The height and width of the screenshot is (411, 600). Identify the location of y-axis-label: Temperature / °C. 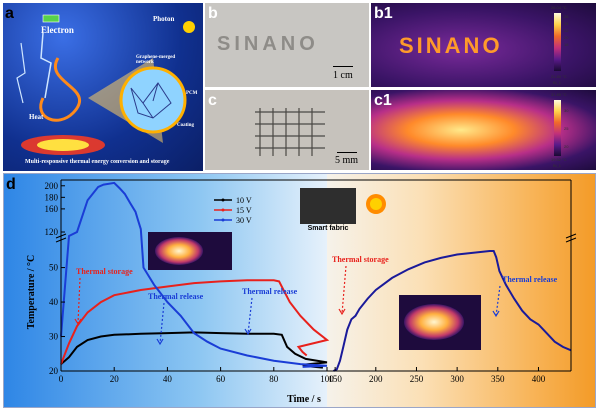
(31, 292).